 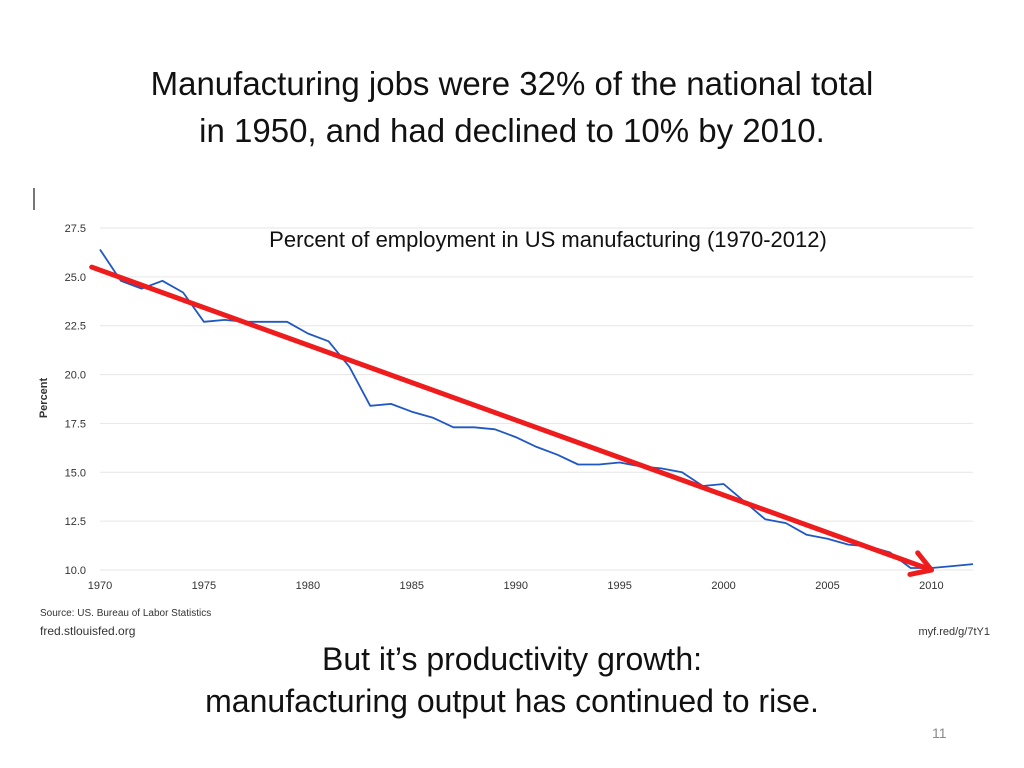 I want to click on x-tick-label: 1975, so click(x=204, y=586).